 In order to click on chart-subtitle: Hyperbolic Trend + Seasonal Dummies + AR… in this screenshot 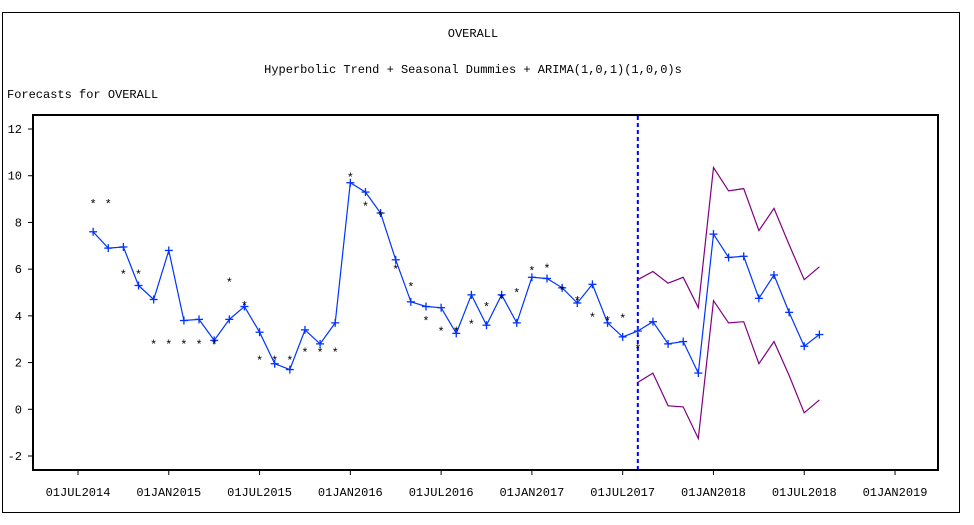, I will do `click(473, 70)`.